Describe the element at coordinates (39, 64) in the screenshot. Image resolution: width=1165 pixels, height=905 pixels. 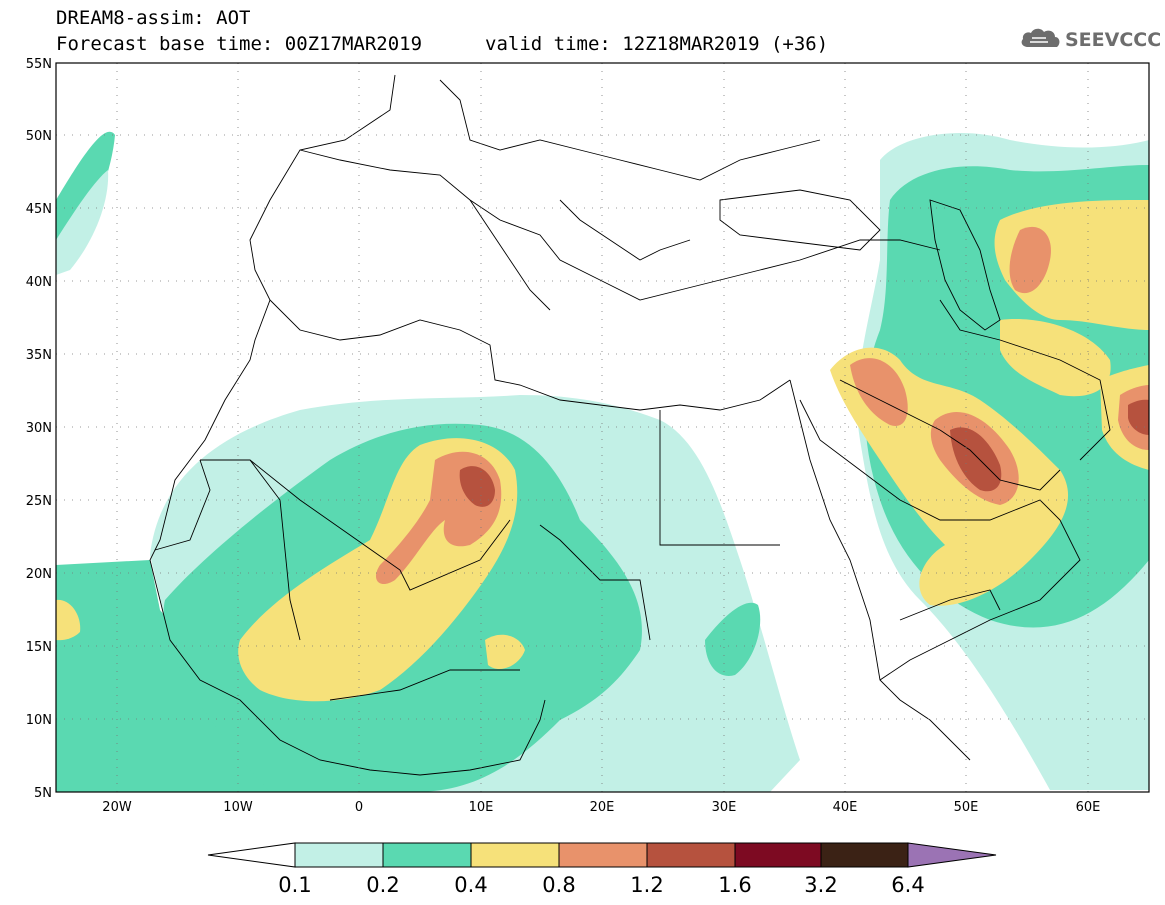
I see `lat-tick-label: 55N` at that location.